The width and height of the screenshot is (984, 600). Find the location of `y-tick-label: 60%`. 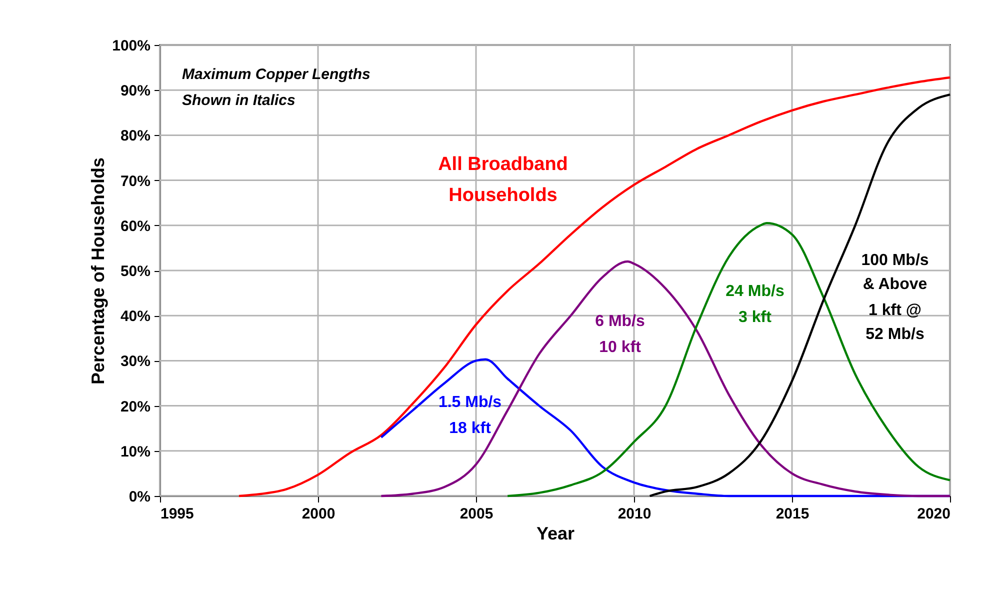

y-tick-label: 60% is located at coordinates (135, 226).